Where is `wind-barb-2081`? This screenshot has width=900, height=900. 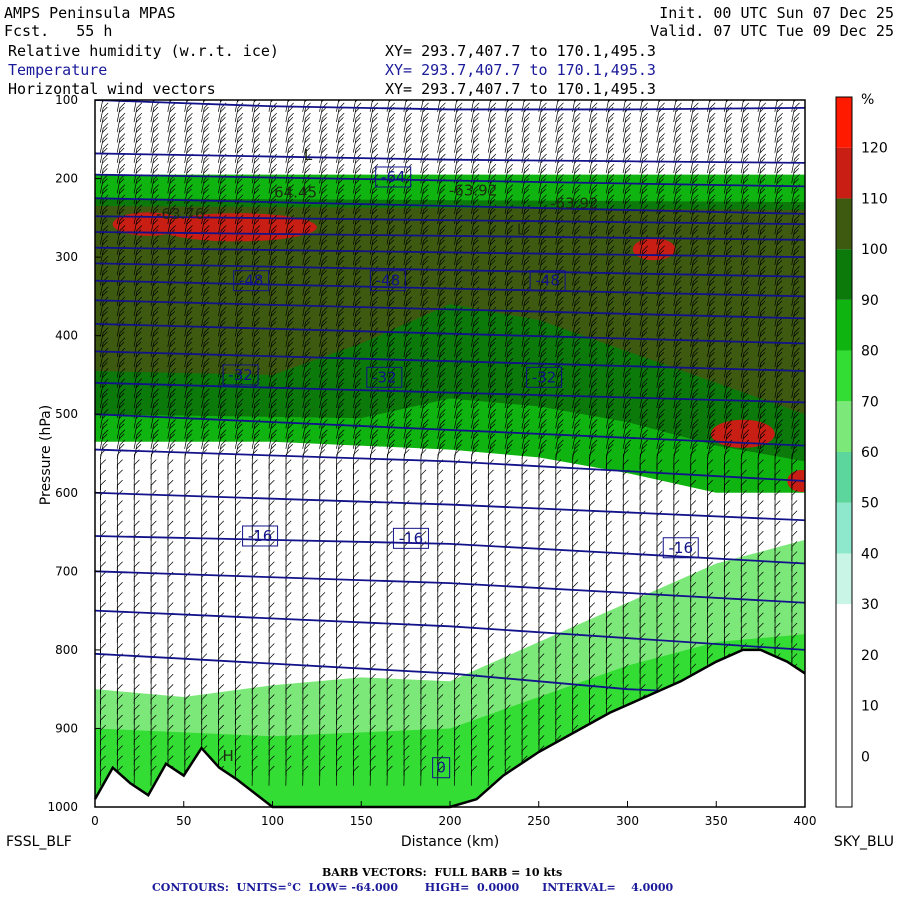
wind-barb-2081 is located at coordinates (627, 143).